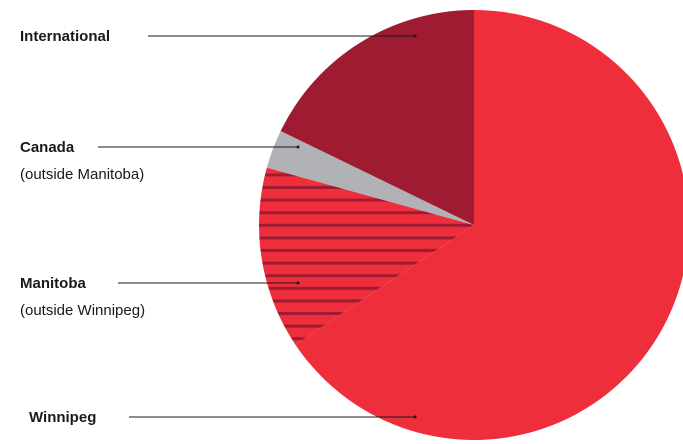 The width and height of the screenshot is (683, 444). What do you see at coordinates (377, 117) in the screenshot?
I see `pie-slice-international` at bounding box center [377, 117].